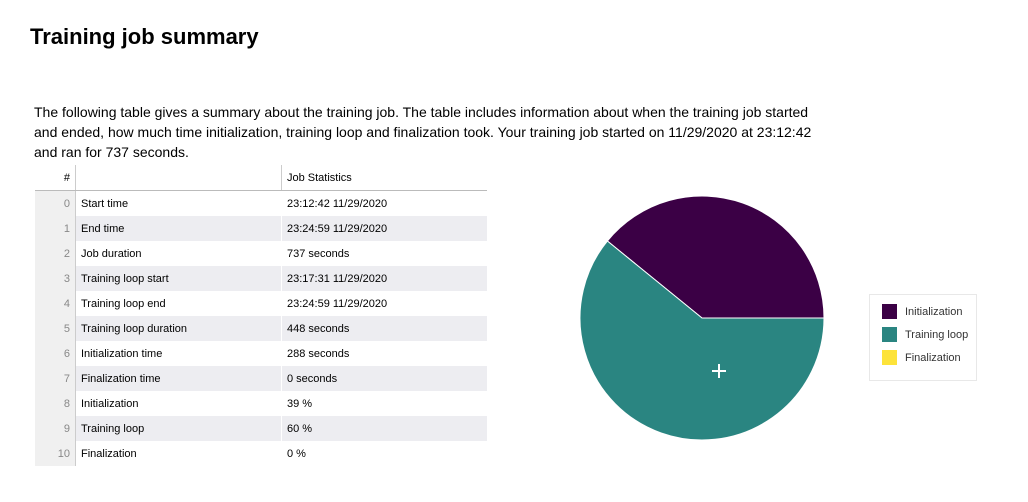  Describe the element at coordinates (178, 453) in the screenshot. I see `row-label: Finalization` at that location.